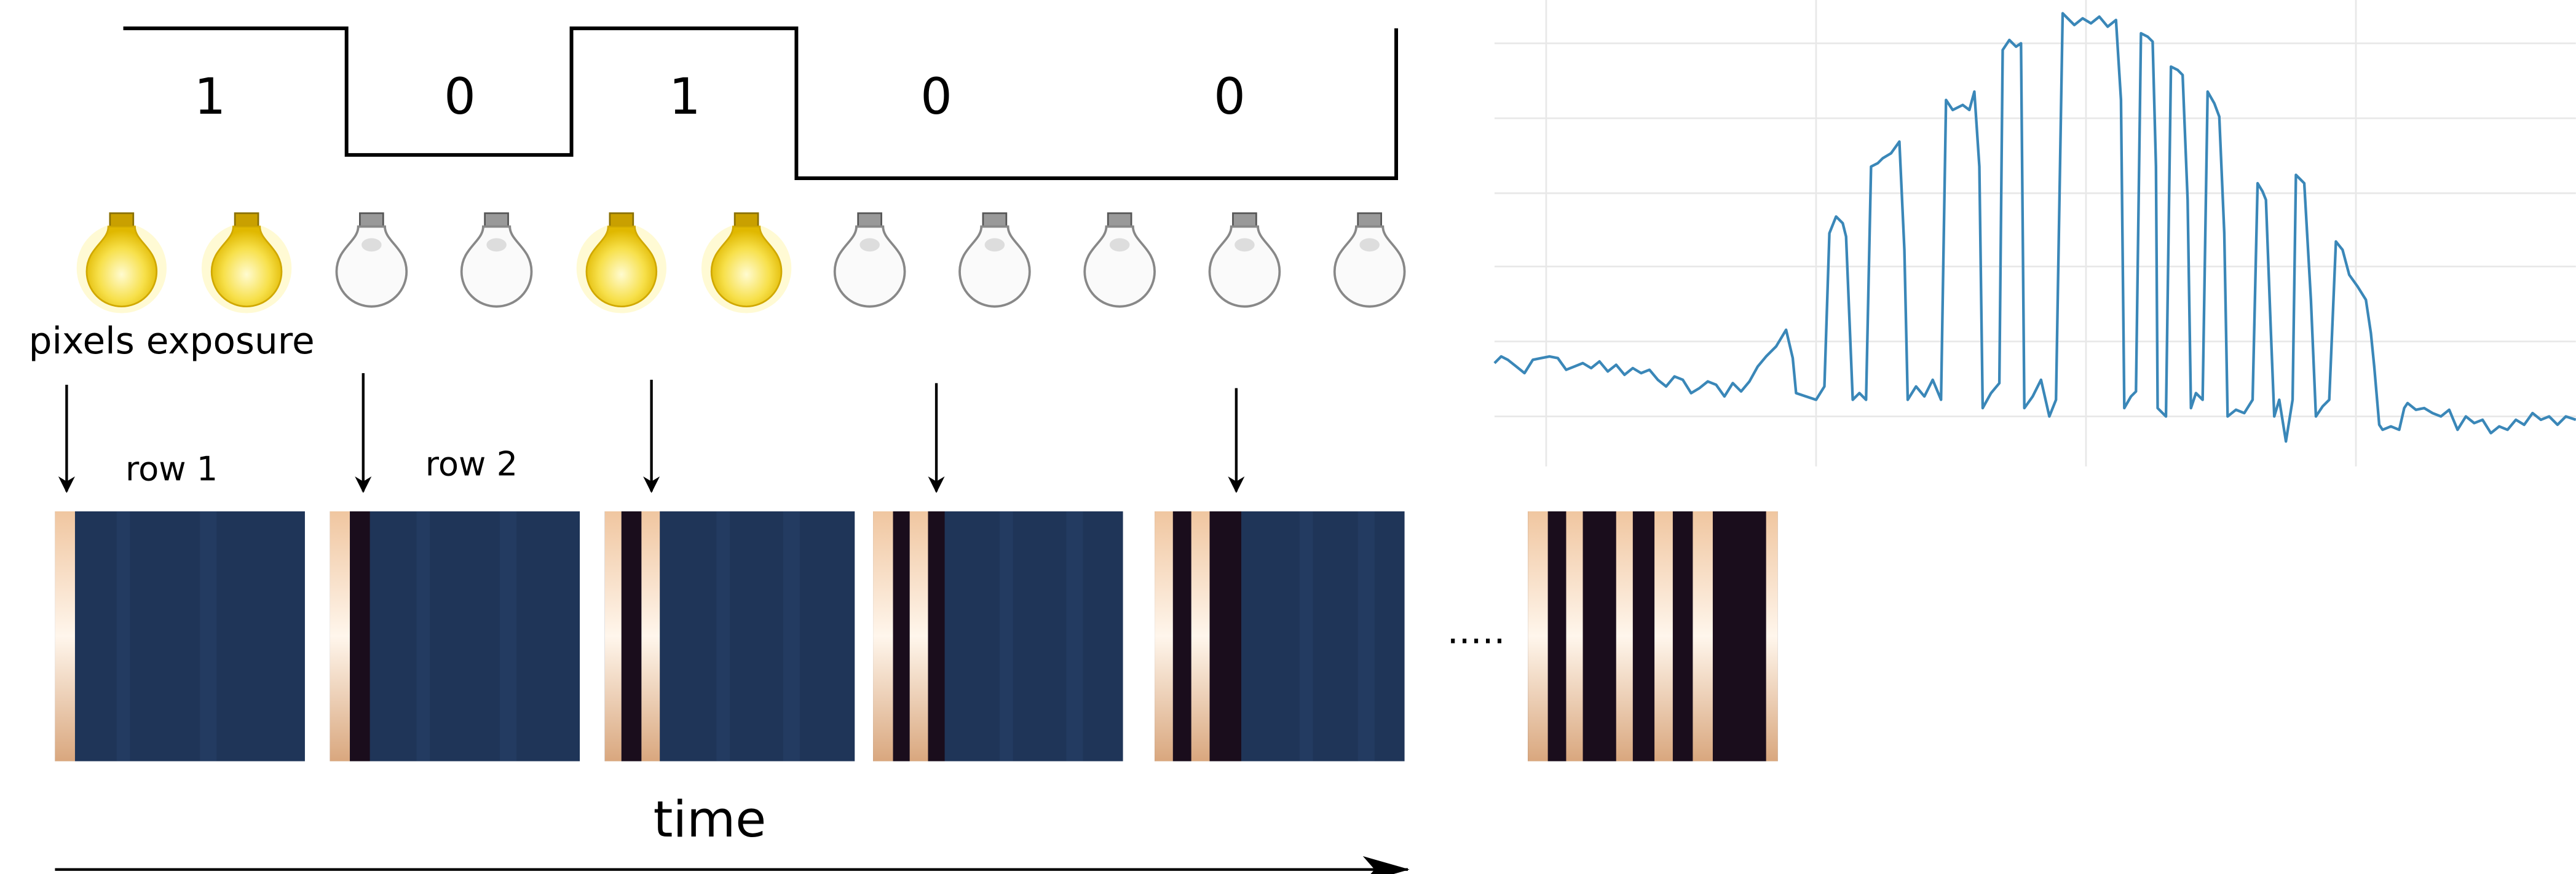 This screenshot has height=874, width=2576. What do you see at coordinates (171, 469) in the screenshot?
I see `row-label: row 1` at bounding box center [171, 469].